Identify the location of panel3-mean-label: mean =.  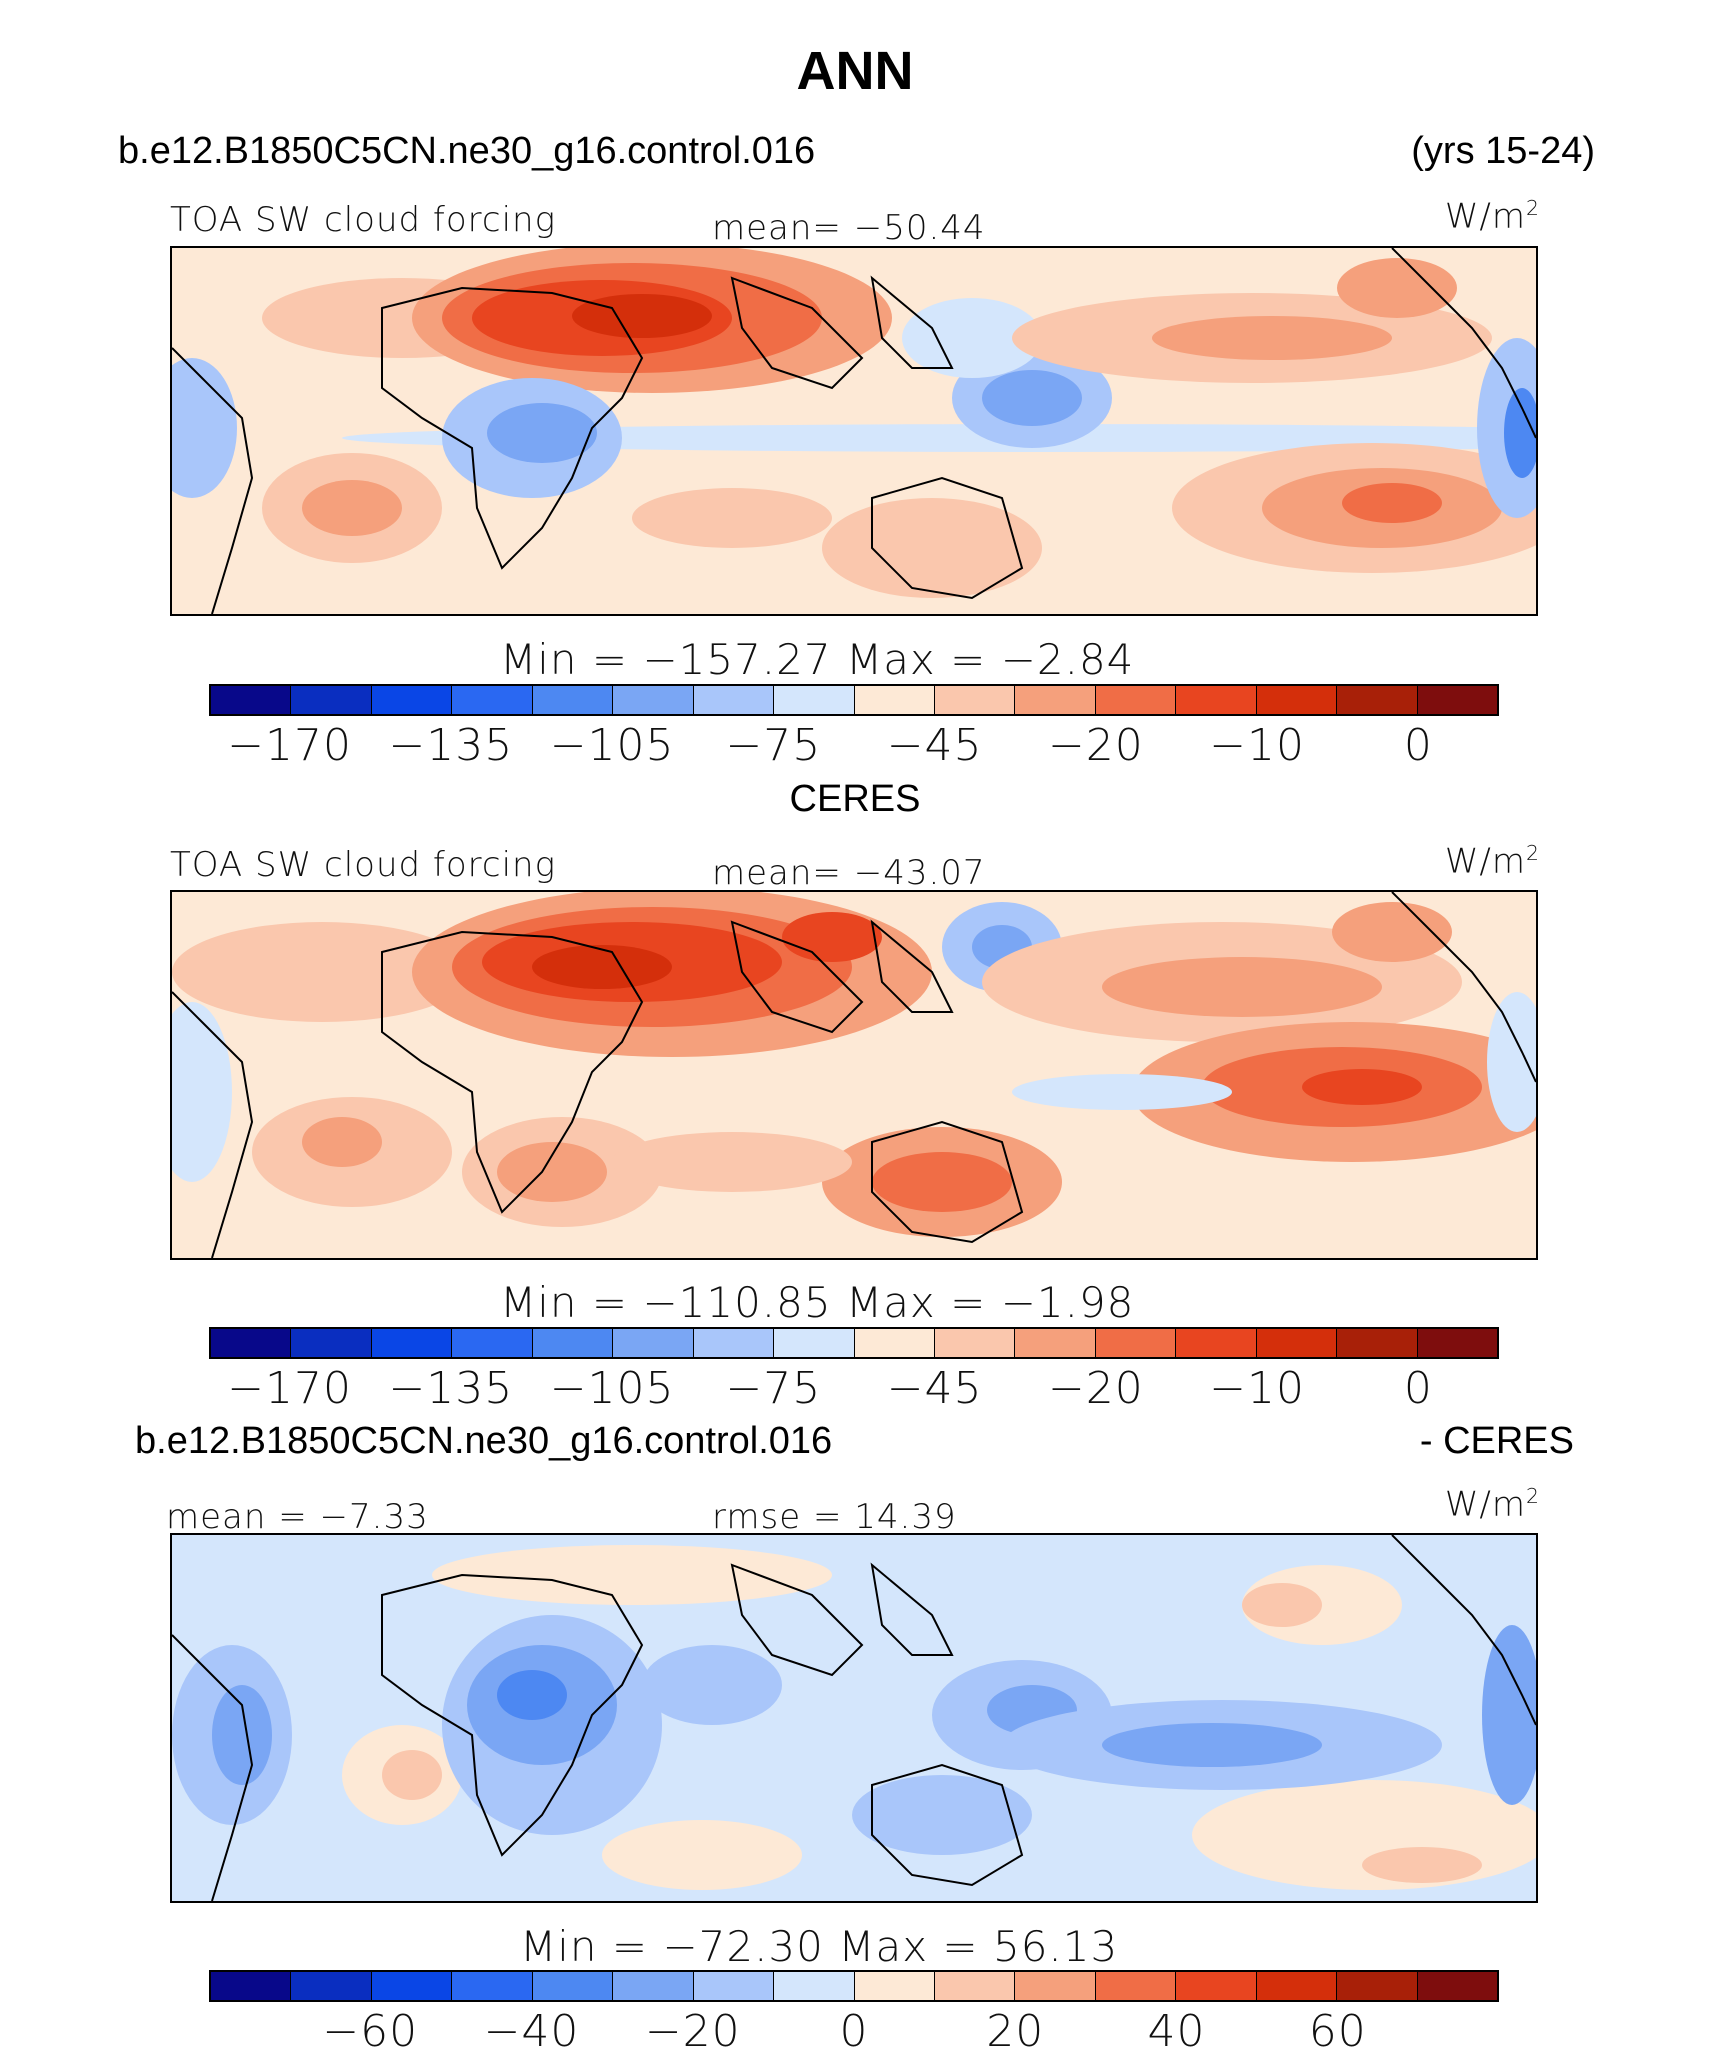
(237, 1517).